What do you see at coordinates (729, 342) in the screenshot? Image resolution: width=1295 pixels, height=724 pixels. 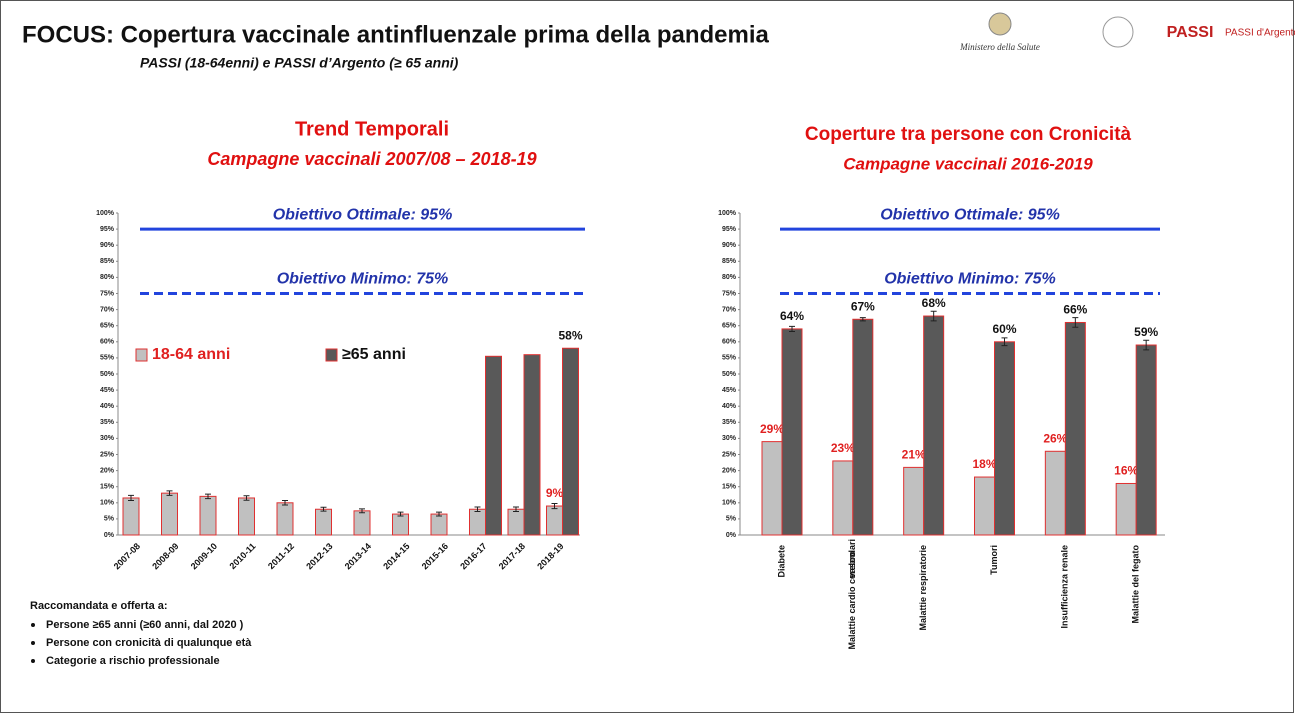 I see `y-tick-label: 60%` at bounding box center [729, 342].